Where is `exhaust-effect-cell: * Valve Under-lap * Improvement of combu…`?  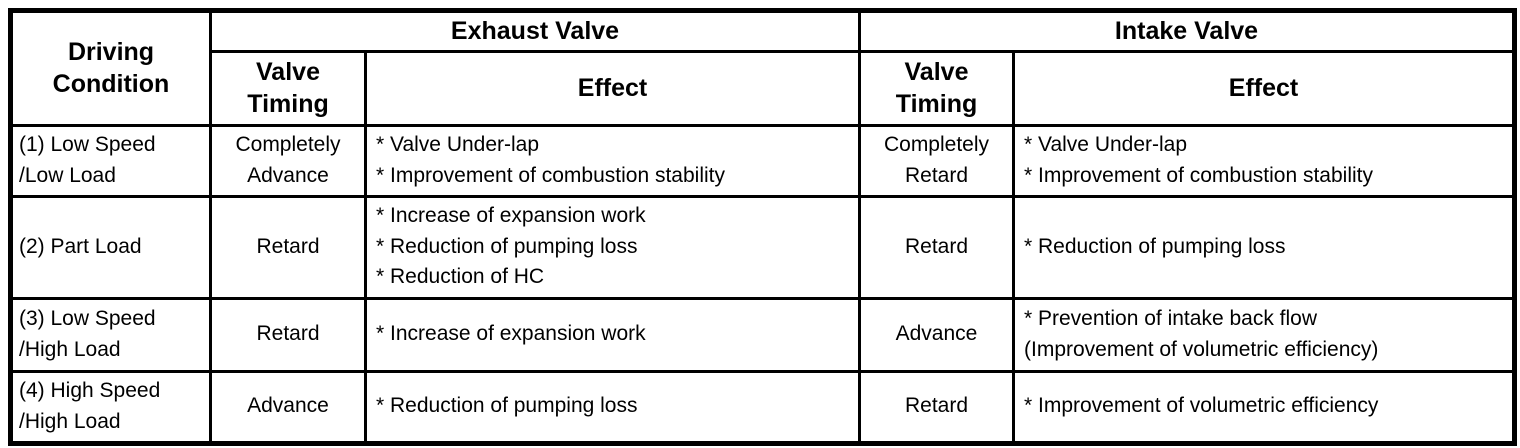
exhaust-effect-cell: * Valve Under-lap * Improvement of combu… is located at coordinates (612, 160).